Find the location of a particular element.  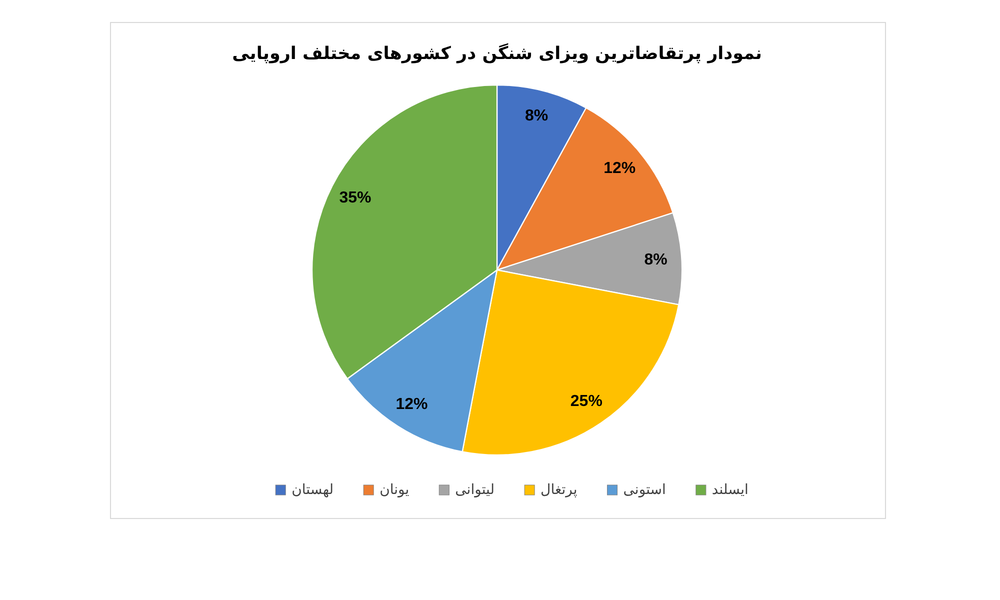

legend-item: لهستان is located at coordinates (304, 490).